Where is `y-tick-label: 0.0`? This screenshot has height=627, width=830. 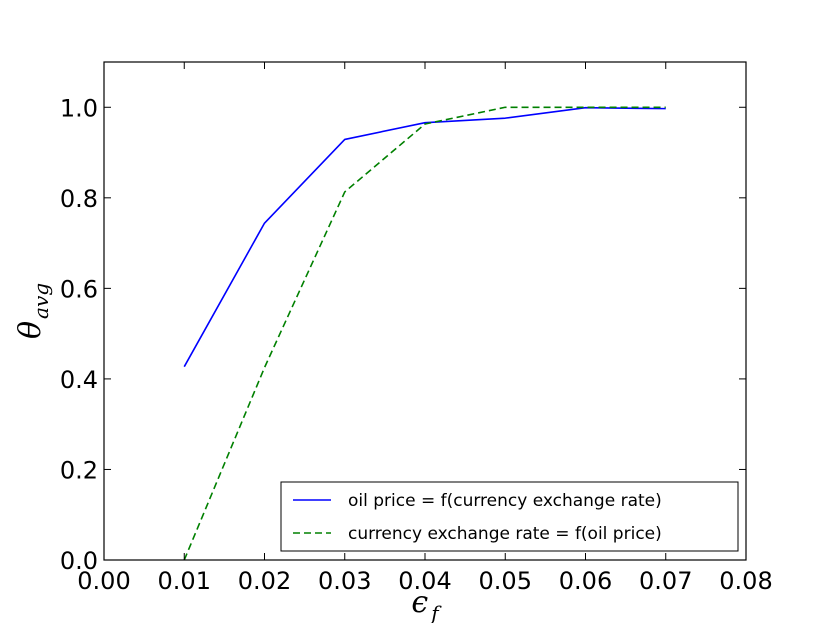
y-tick-label: 0.0 is located at coordinates (79, 561).